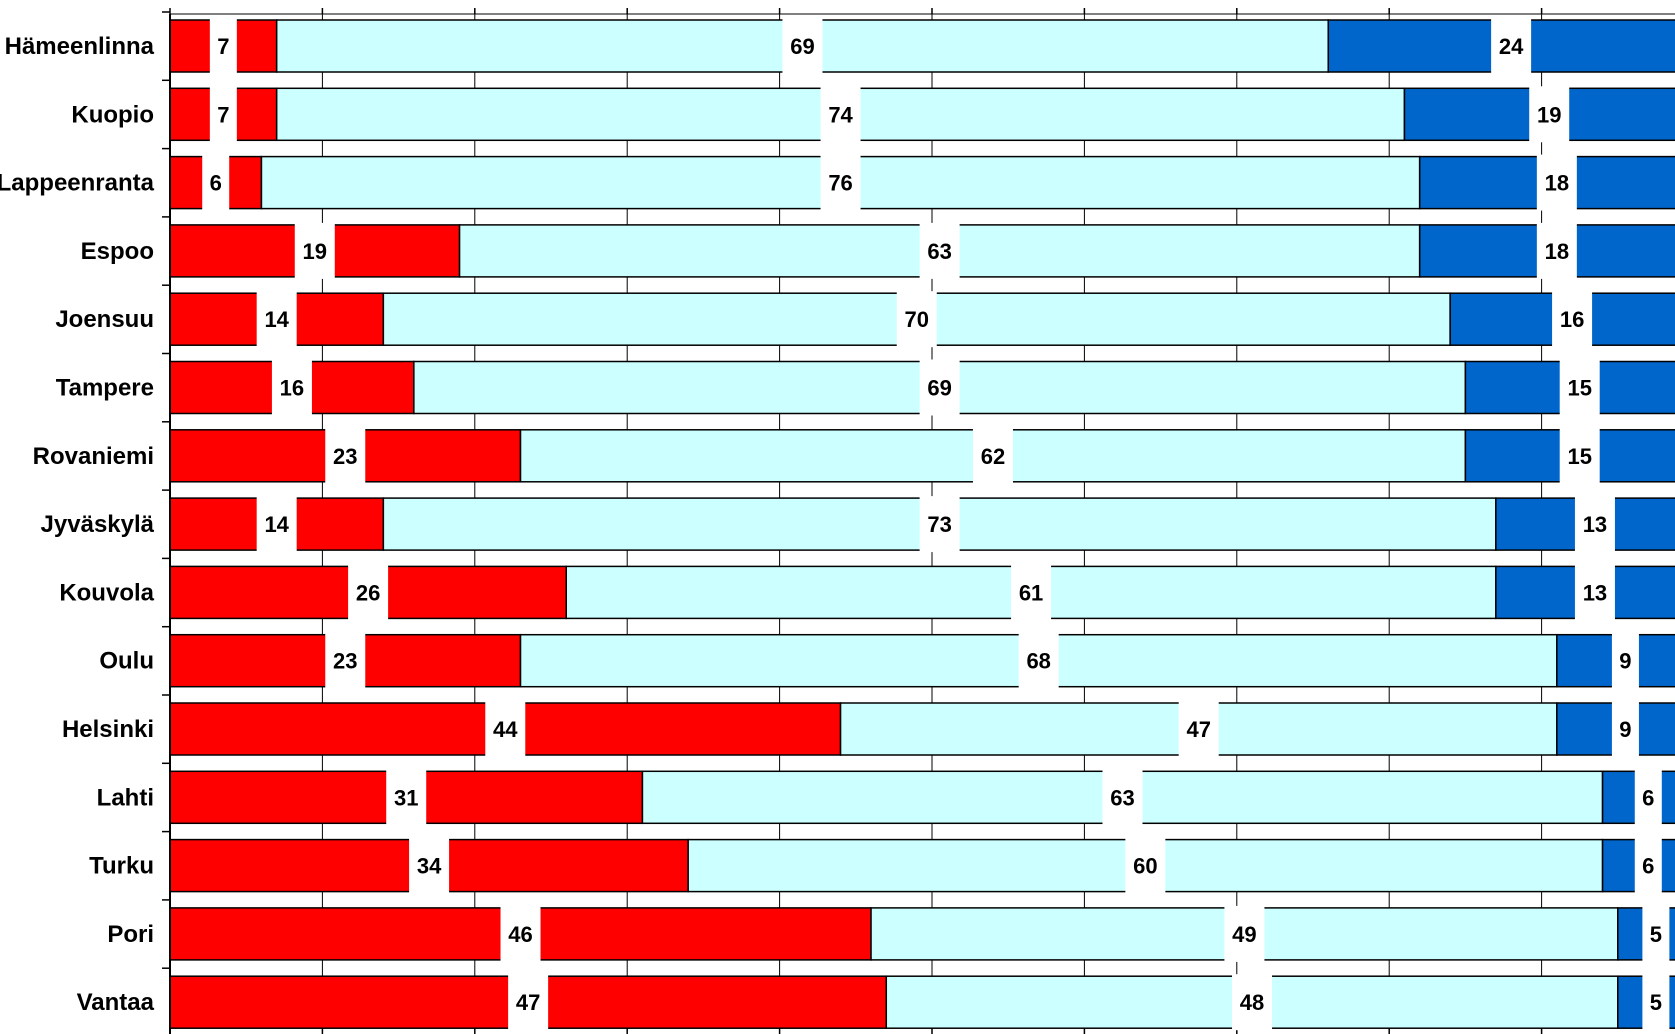  I want to click on value-label: 48, so click(1252, 1002).